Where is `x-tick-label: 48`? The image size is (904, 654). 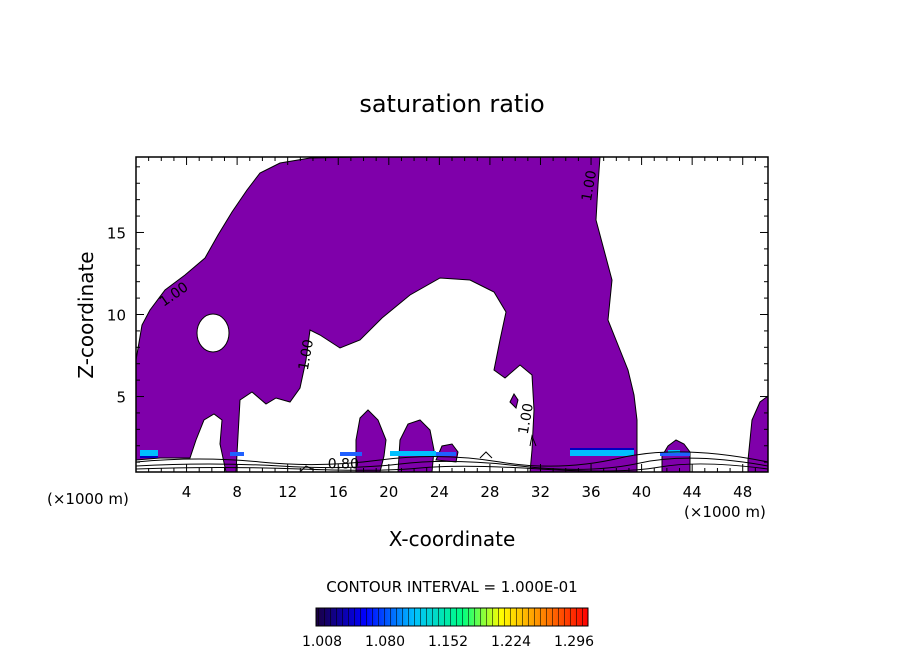
x-tick-label: 48 is located at coordinates (742, 492).